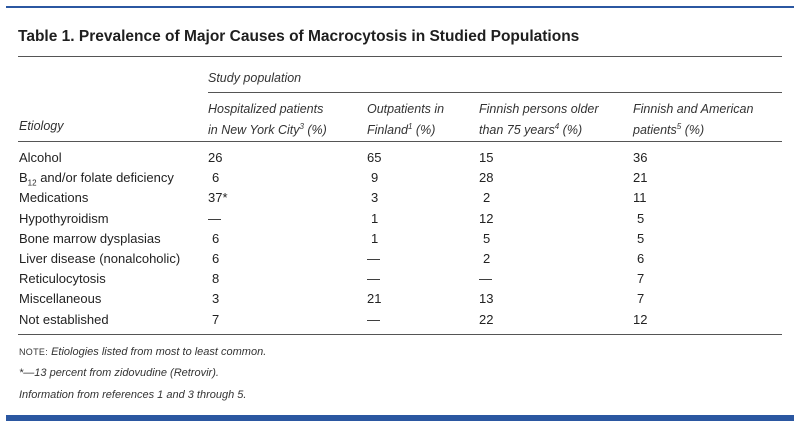  I want to click on table-footnote: *—13 percent from zidovudine (Retrovir)., so click(119, 373).